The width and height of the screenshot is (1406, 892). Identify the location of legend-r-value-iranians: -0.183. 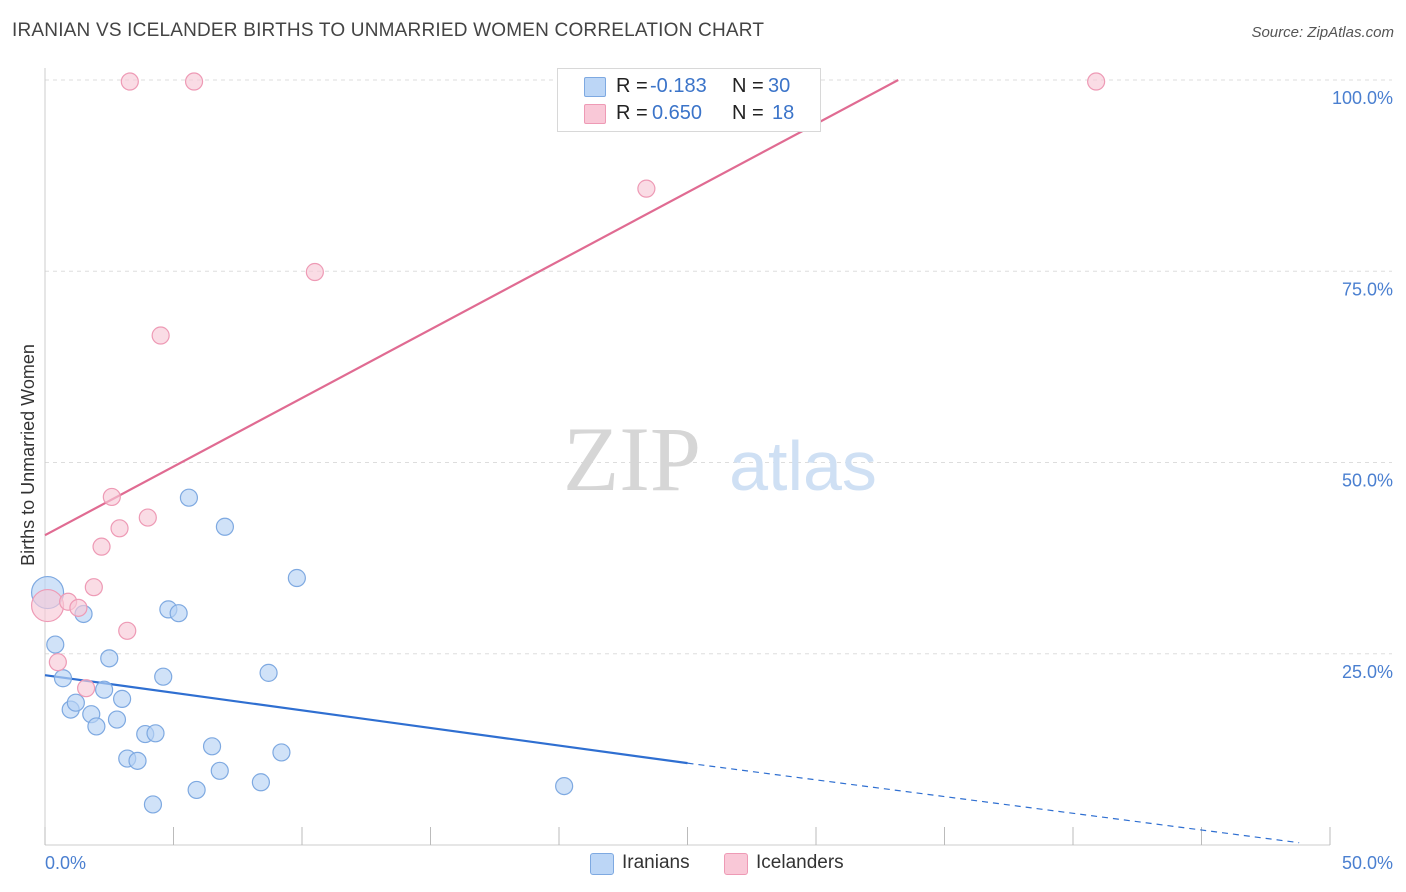
(678, 86).